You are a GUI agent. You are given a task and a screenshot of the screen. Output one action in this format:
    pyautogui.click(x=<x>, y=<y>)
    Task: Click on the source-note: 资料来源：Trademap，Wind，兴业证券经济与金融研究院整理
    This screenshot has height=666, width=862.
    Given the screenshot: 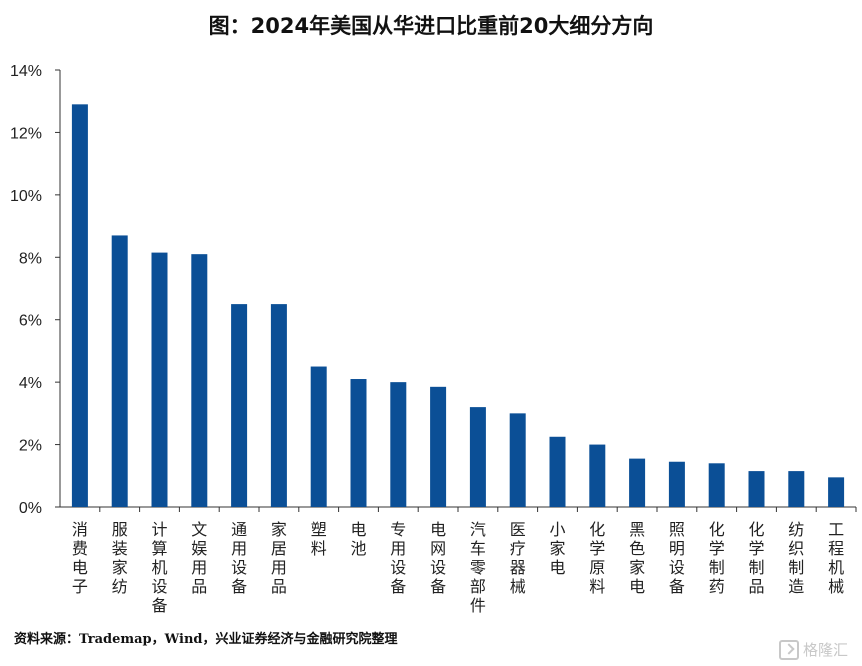 What is the action you would take?
    pyautogui.click(x=206, y=639)
    